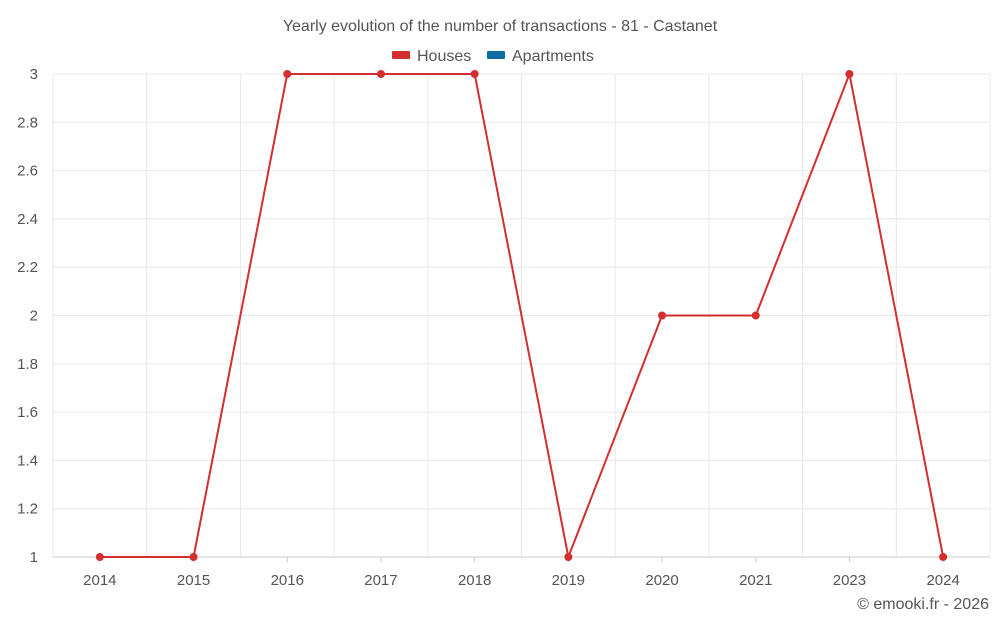 The height and width of the screenshot is (625, 1000). What do you see at coordinates (34, 316) in the screenshot?
I see `y-tick-label: 2` at bounding box center [34, 316].